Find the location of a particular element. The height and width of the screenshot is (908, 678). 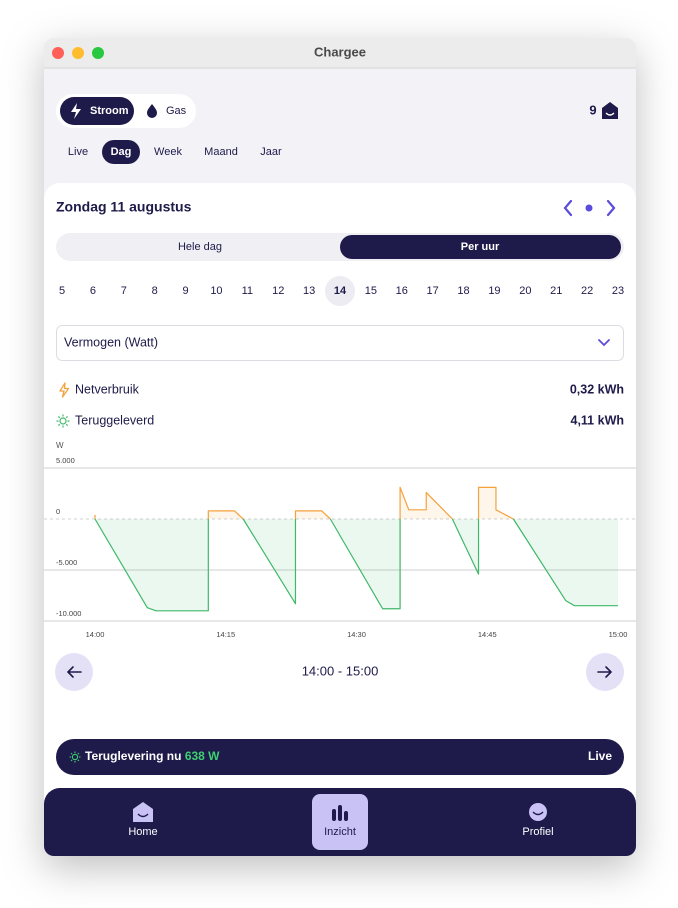

inbox-icon is located at coordinates (610, 110).